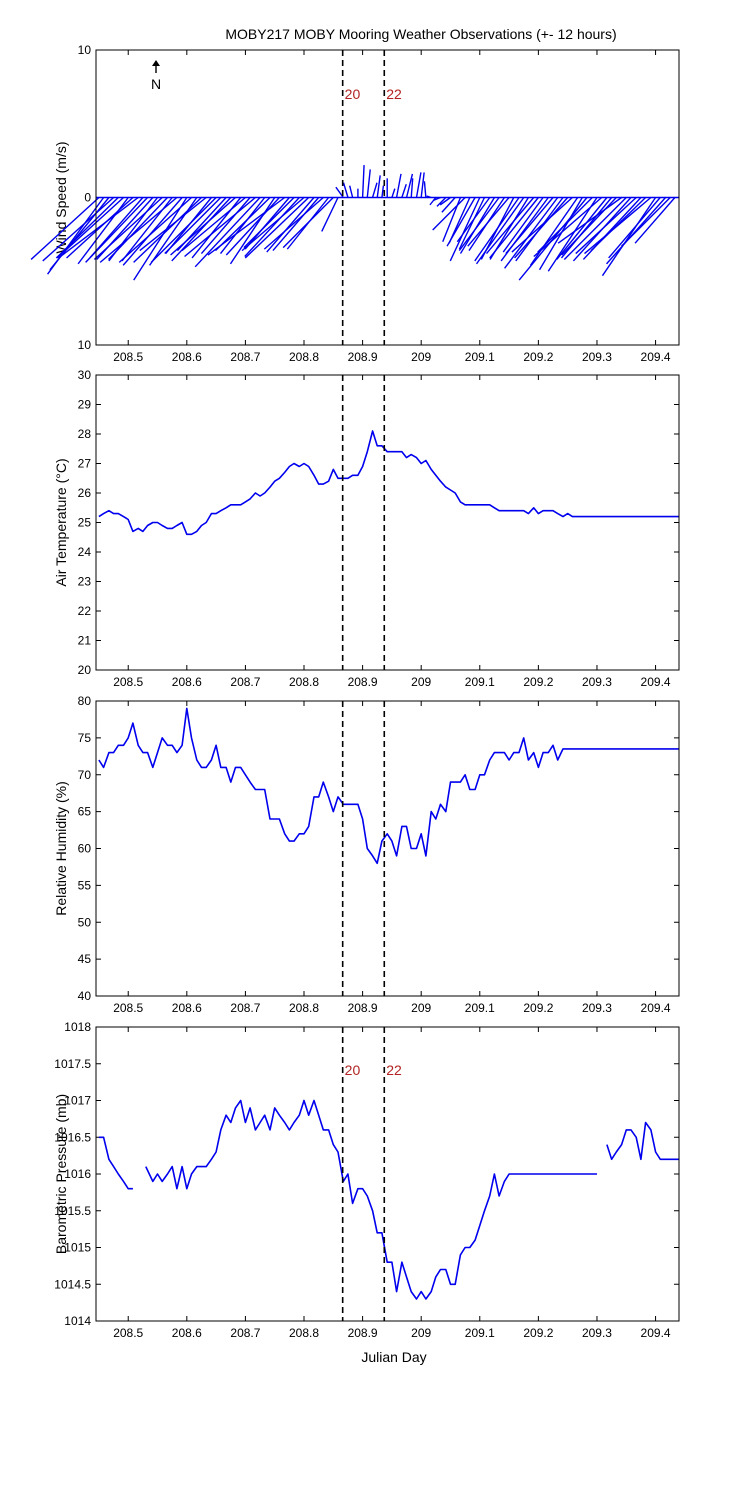 This screenshot has width=750, height=1500. Describe the element at coordinates (85, 959) in the screenshot. I see `y-tick-label: 45` at that location.